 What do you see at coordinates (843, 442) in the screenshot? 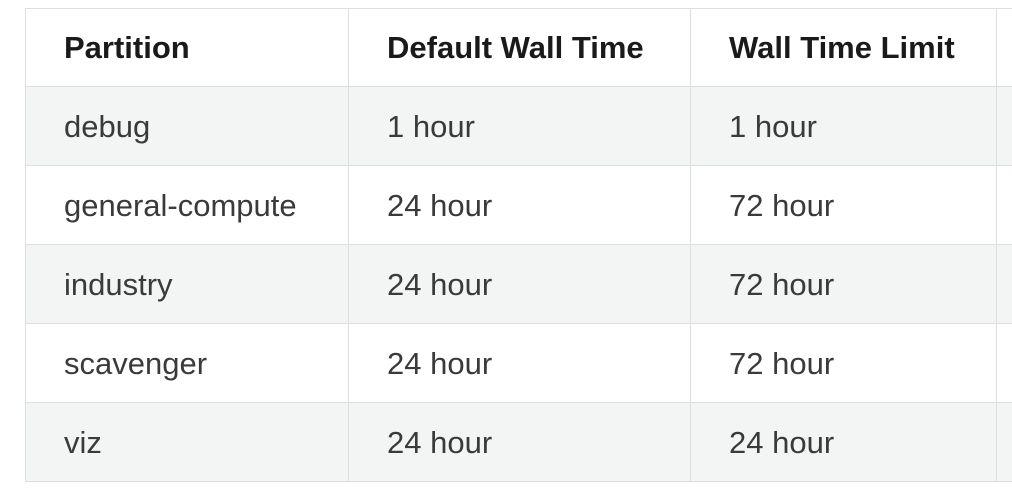
I see `cell-wall-time-limit: 24 hour` at bounding box center [843, 442].